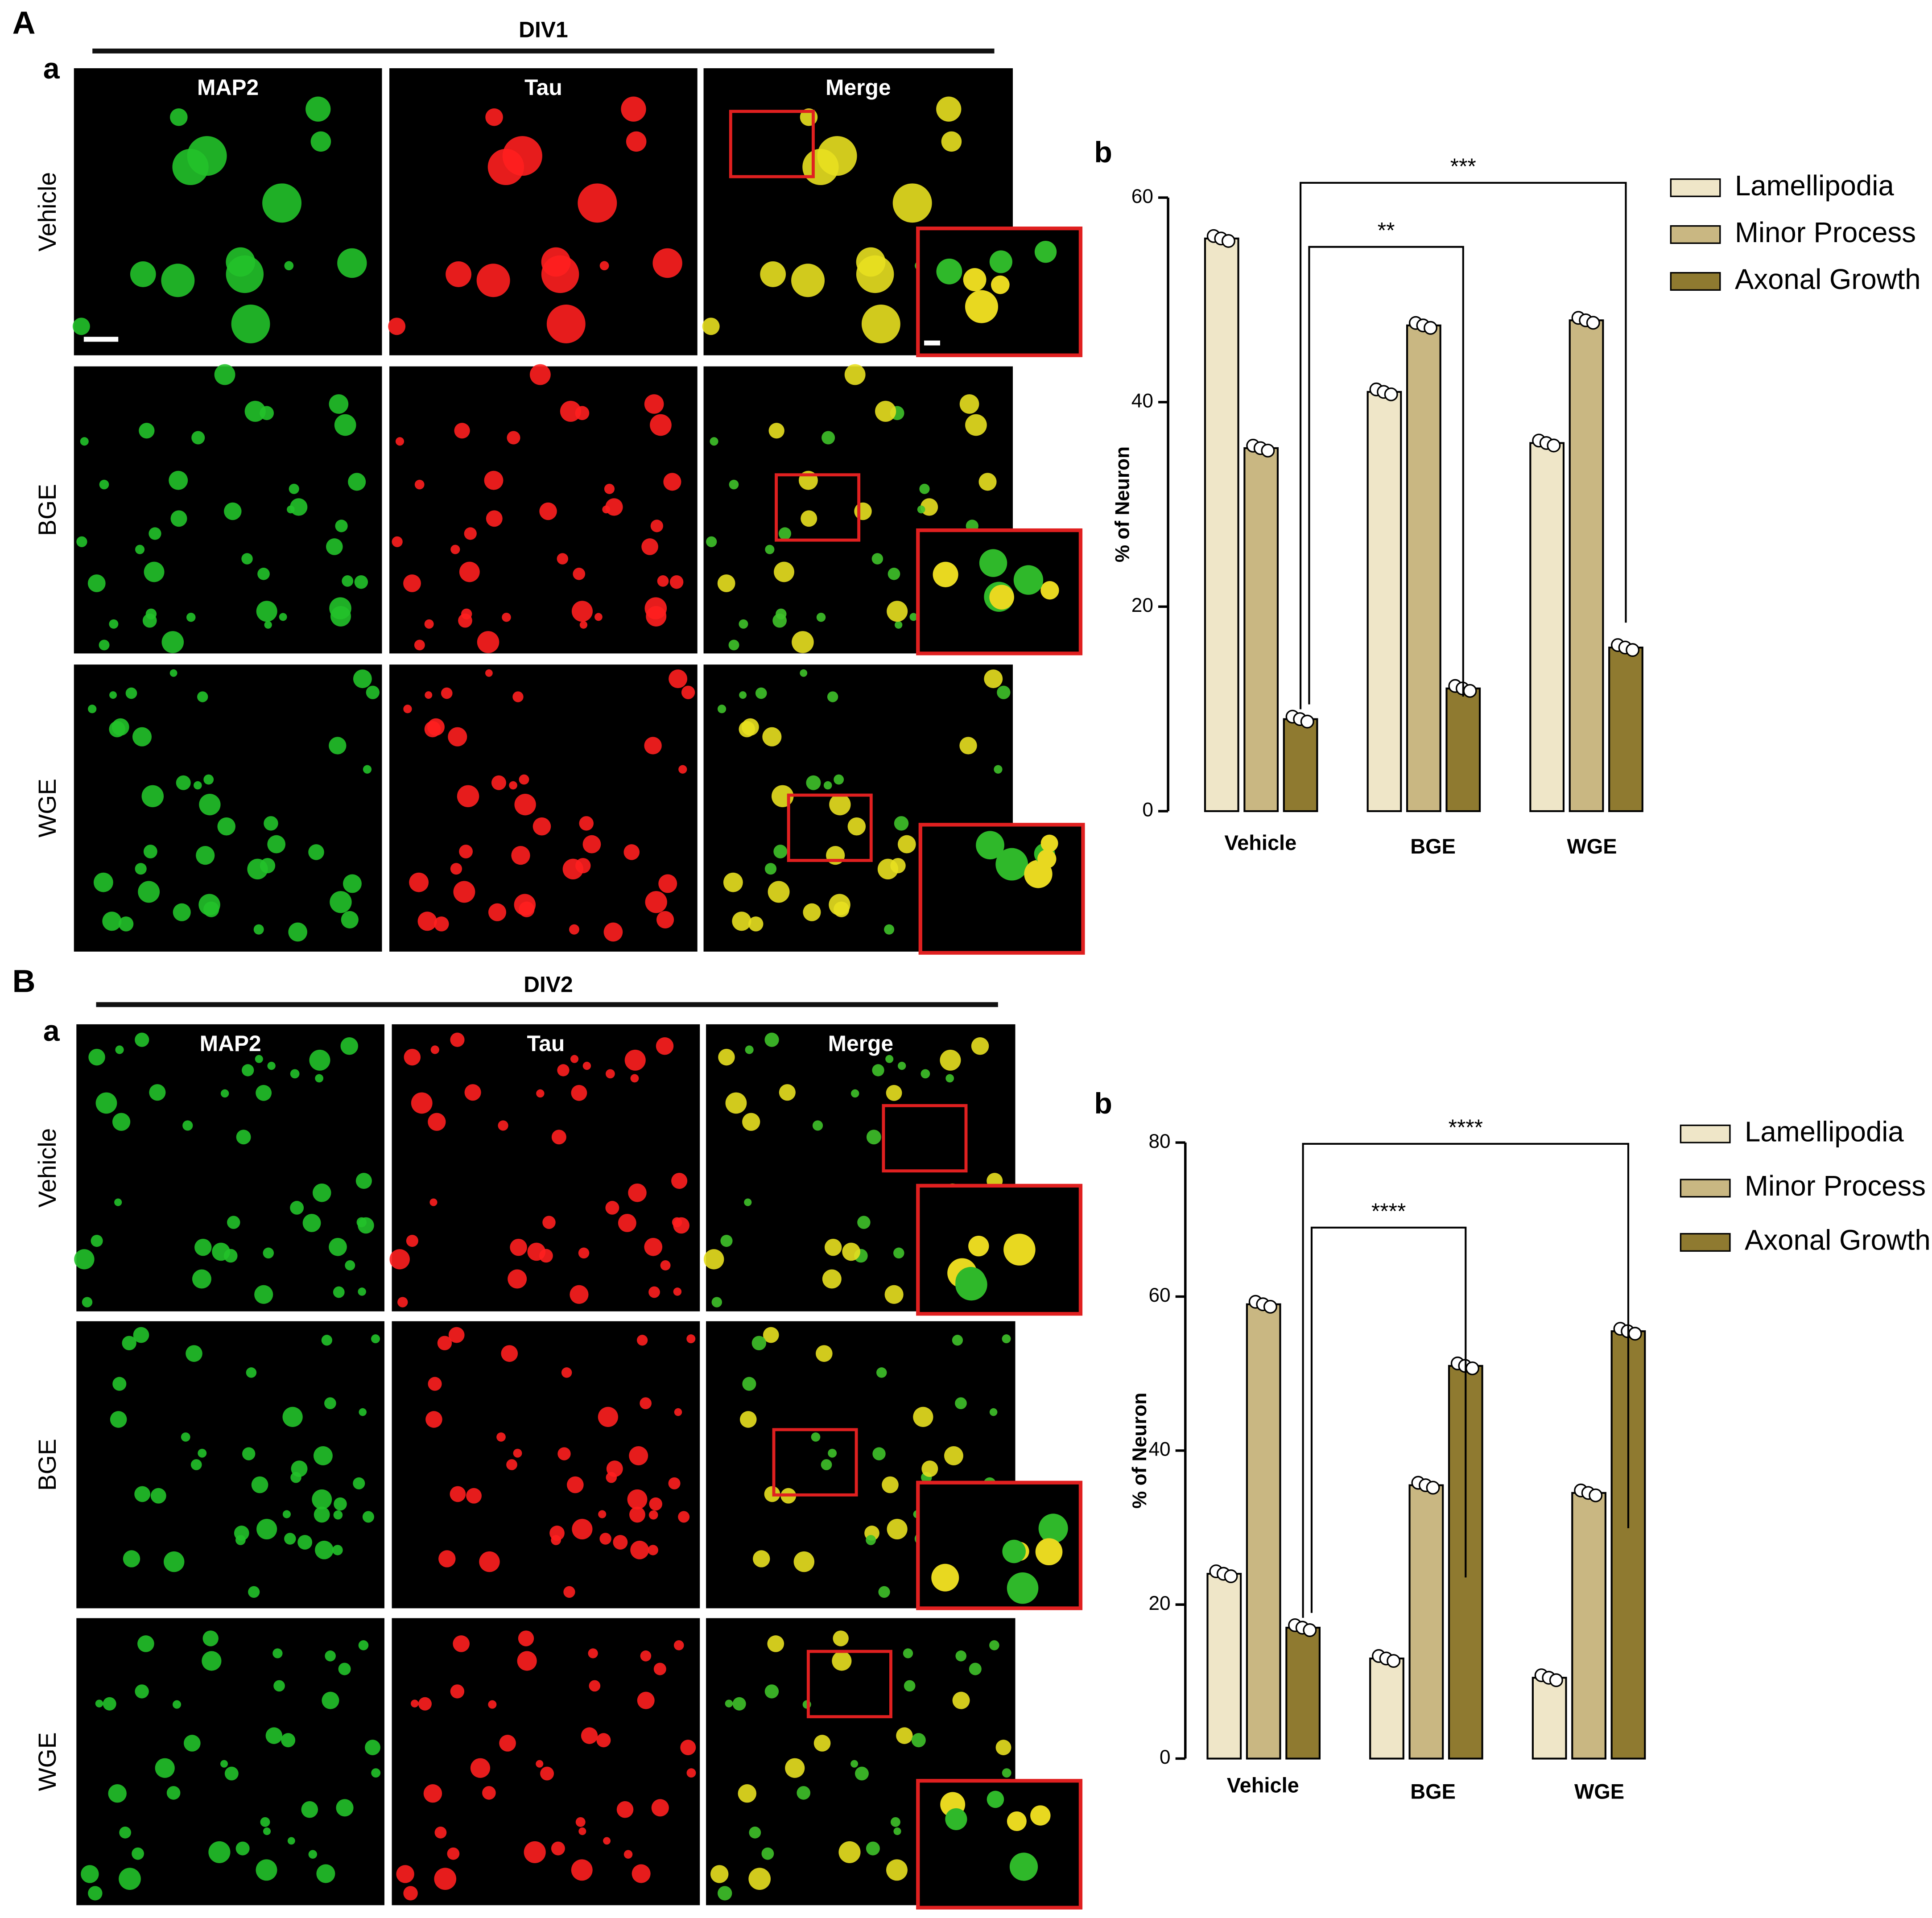  What do you see at coordinates (1387, 230) in the screenshot?
I see `significance-label: **` at bounding box center [1387, 230].